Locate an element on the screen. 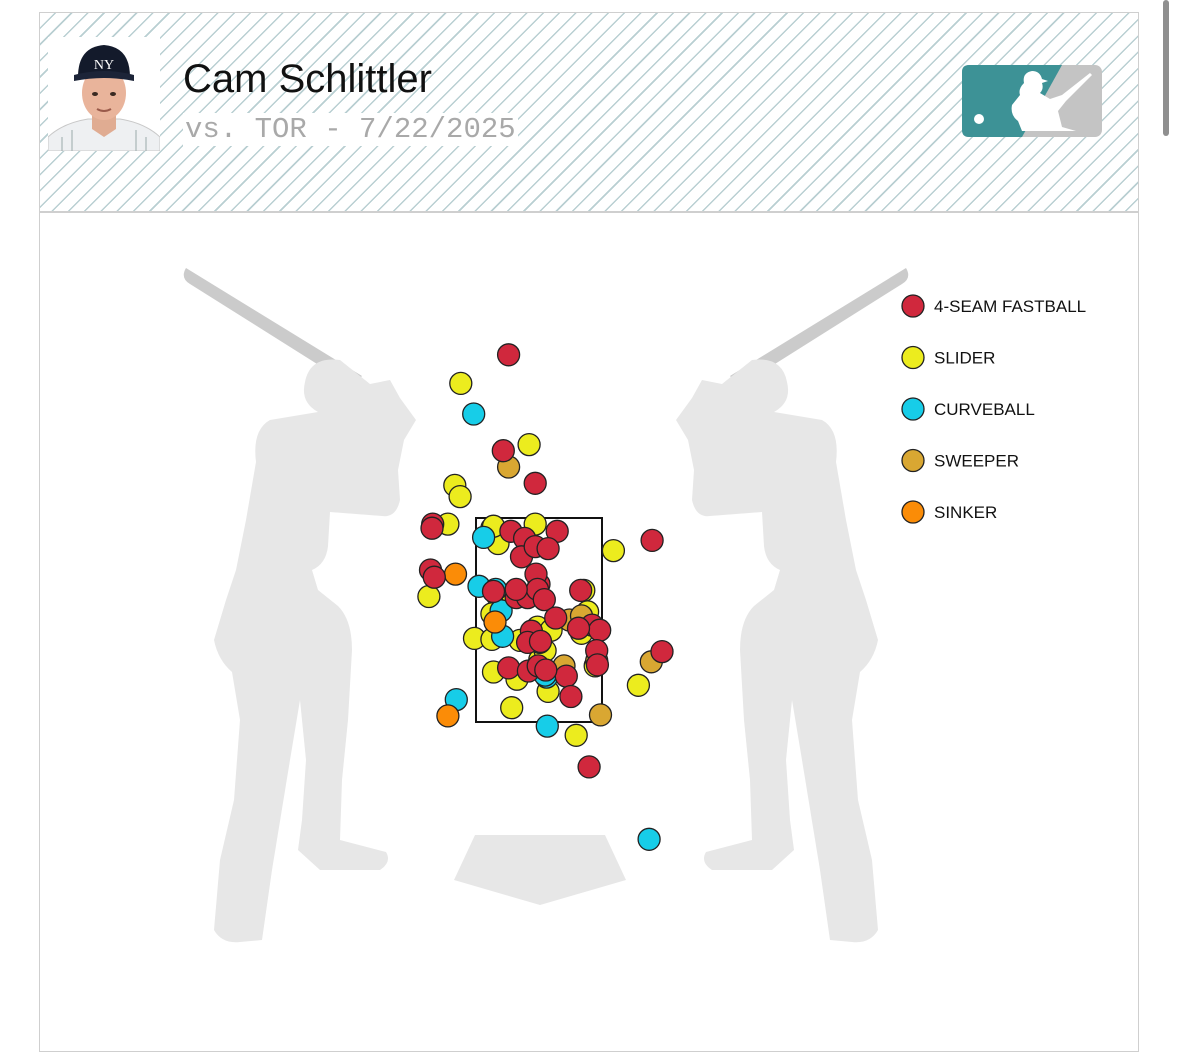 The height and width of the screenshot is (1052, 1179). vertical-scrollbar is located at coordinates (1166, 70).